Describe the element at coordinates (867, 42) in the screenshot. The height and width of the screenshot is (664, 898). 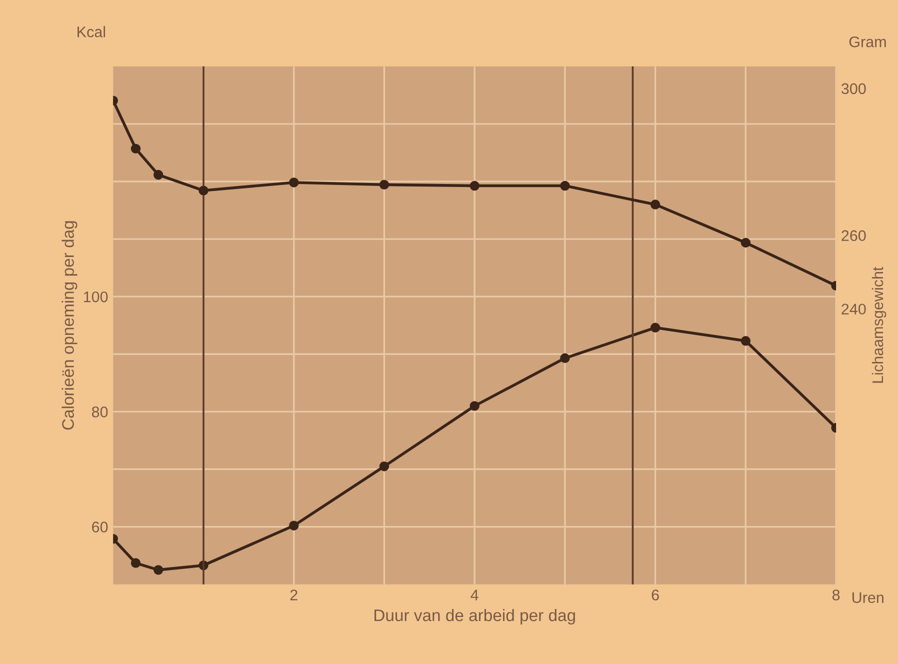
I see `text: Gram` at that location.